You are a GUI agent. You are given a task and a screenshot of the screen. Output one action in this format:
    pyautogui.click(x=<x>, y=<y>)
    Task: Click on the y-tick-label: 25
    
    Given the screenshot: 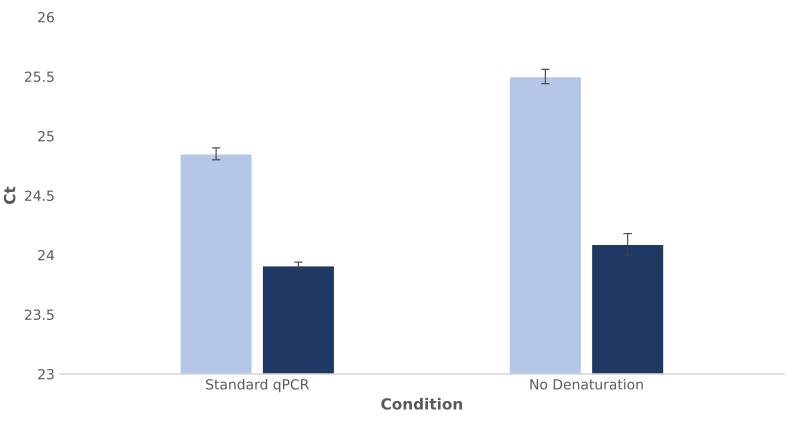 What is the action you would take?
    pyautogui.click(x=46, y=136)
    